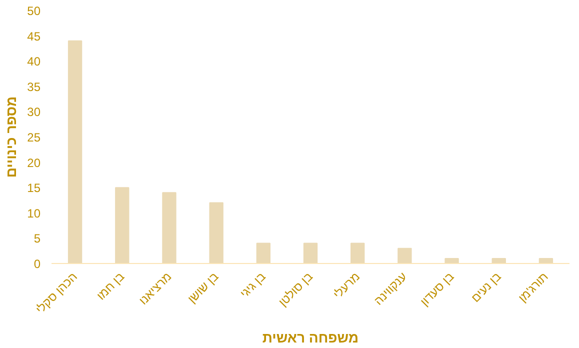 The height and width of the screenshot is (348, 579). What do you see at coordinates (34, 87) in the screenshot?
I see `y-tick-label: 35` at bounding box center [34, 87].